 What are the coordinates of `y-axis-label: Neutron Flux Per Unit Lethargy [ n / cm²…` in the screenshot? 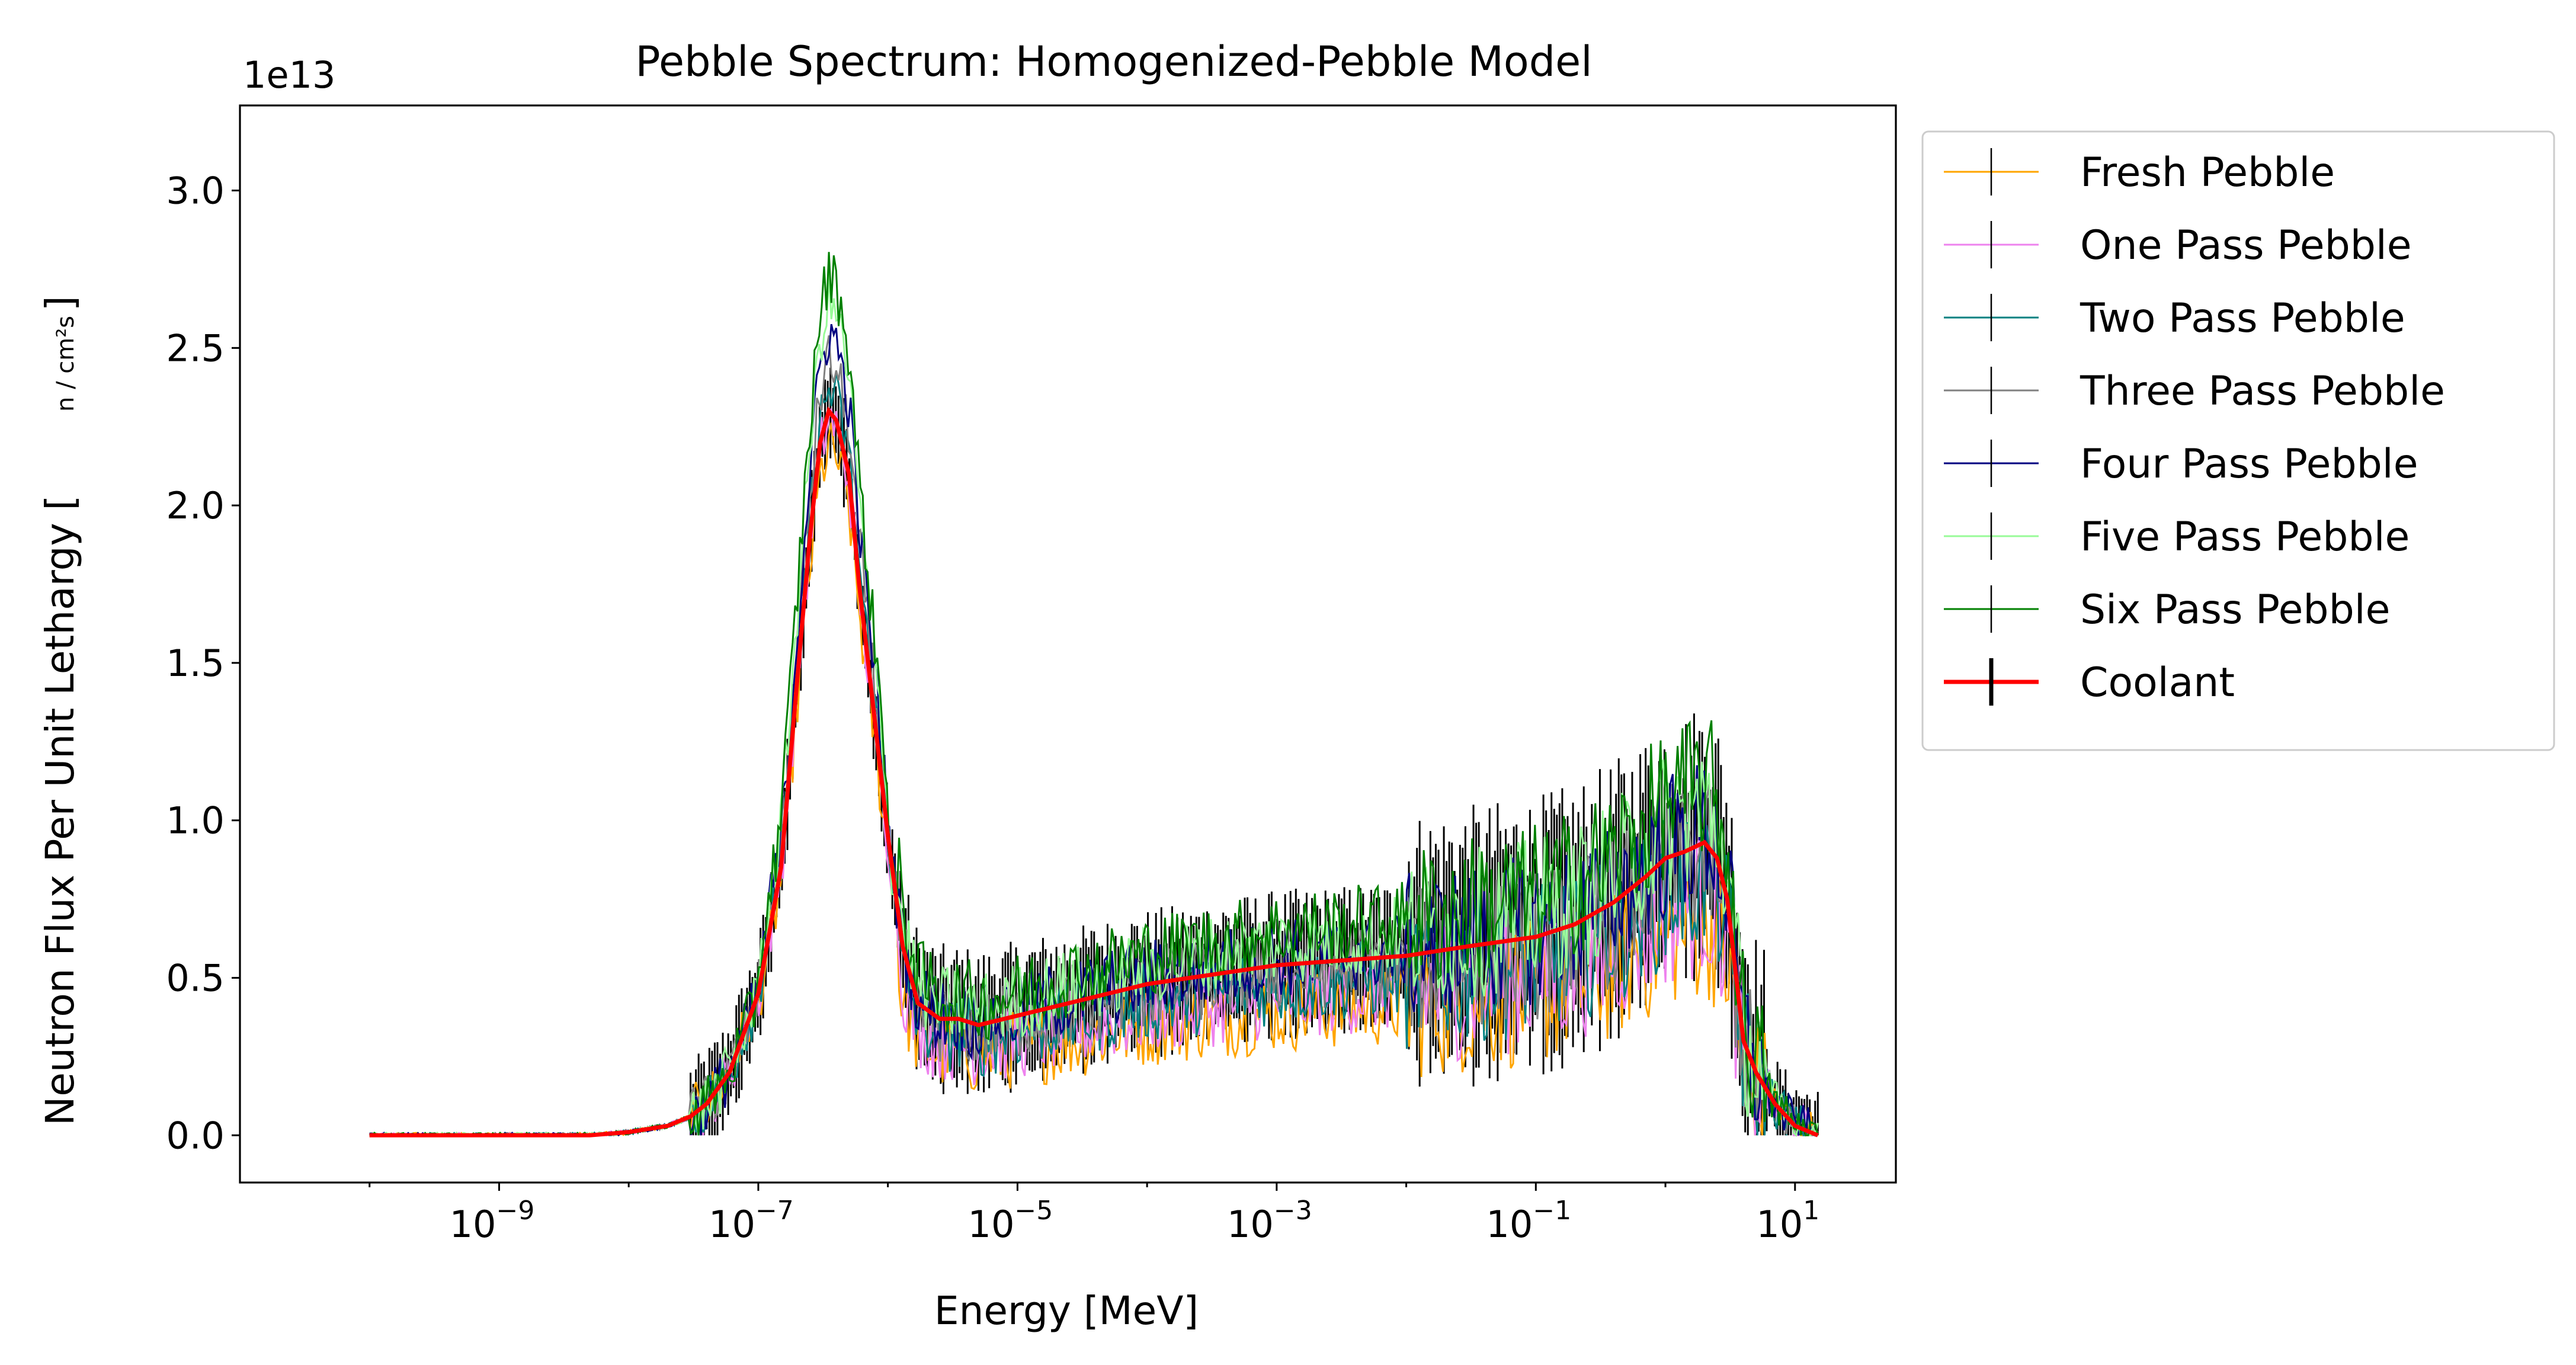 It's located at (60, 711).